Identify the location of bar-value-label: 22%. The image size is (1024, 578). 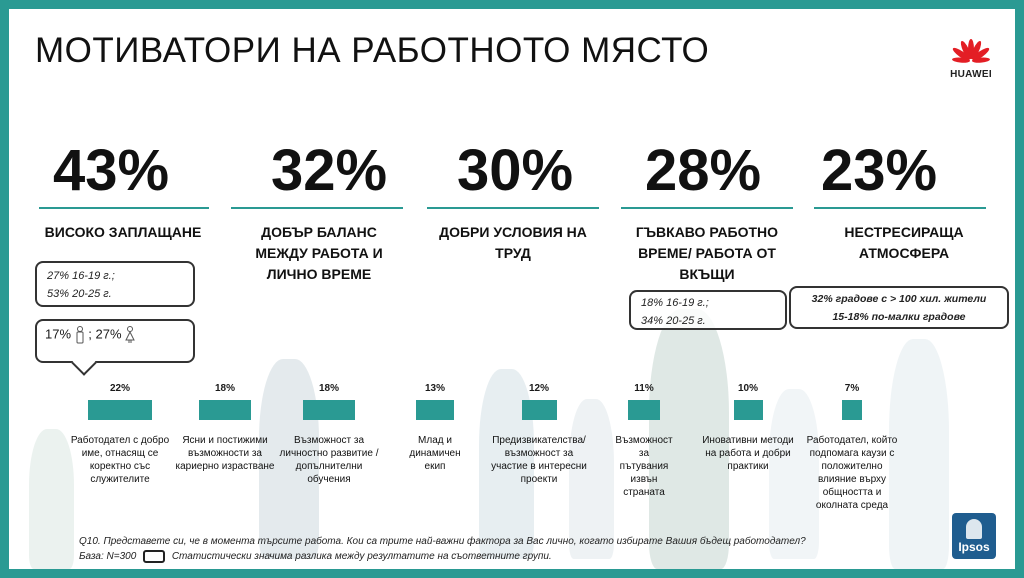
(119, 388).